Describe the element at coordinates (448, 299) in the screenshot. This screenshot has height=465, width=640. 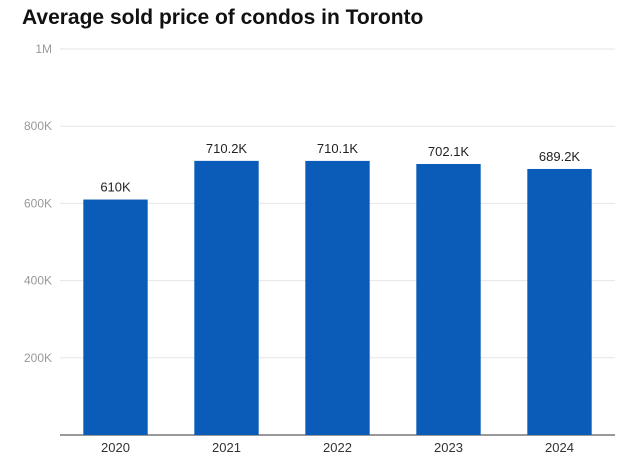
I see `bar-2023` at that location.